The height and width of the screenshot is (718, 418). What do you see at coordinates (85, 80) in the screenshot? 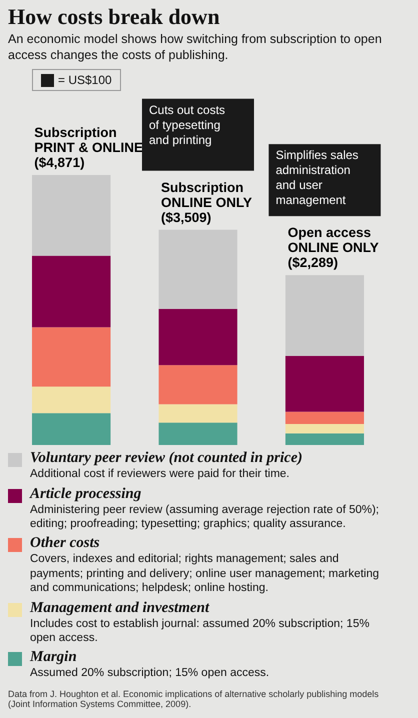
I see `text: = US$100` at bounding box center [85, 80].